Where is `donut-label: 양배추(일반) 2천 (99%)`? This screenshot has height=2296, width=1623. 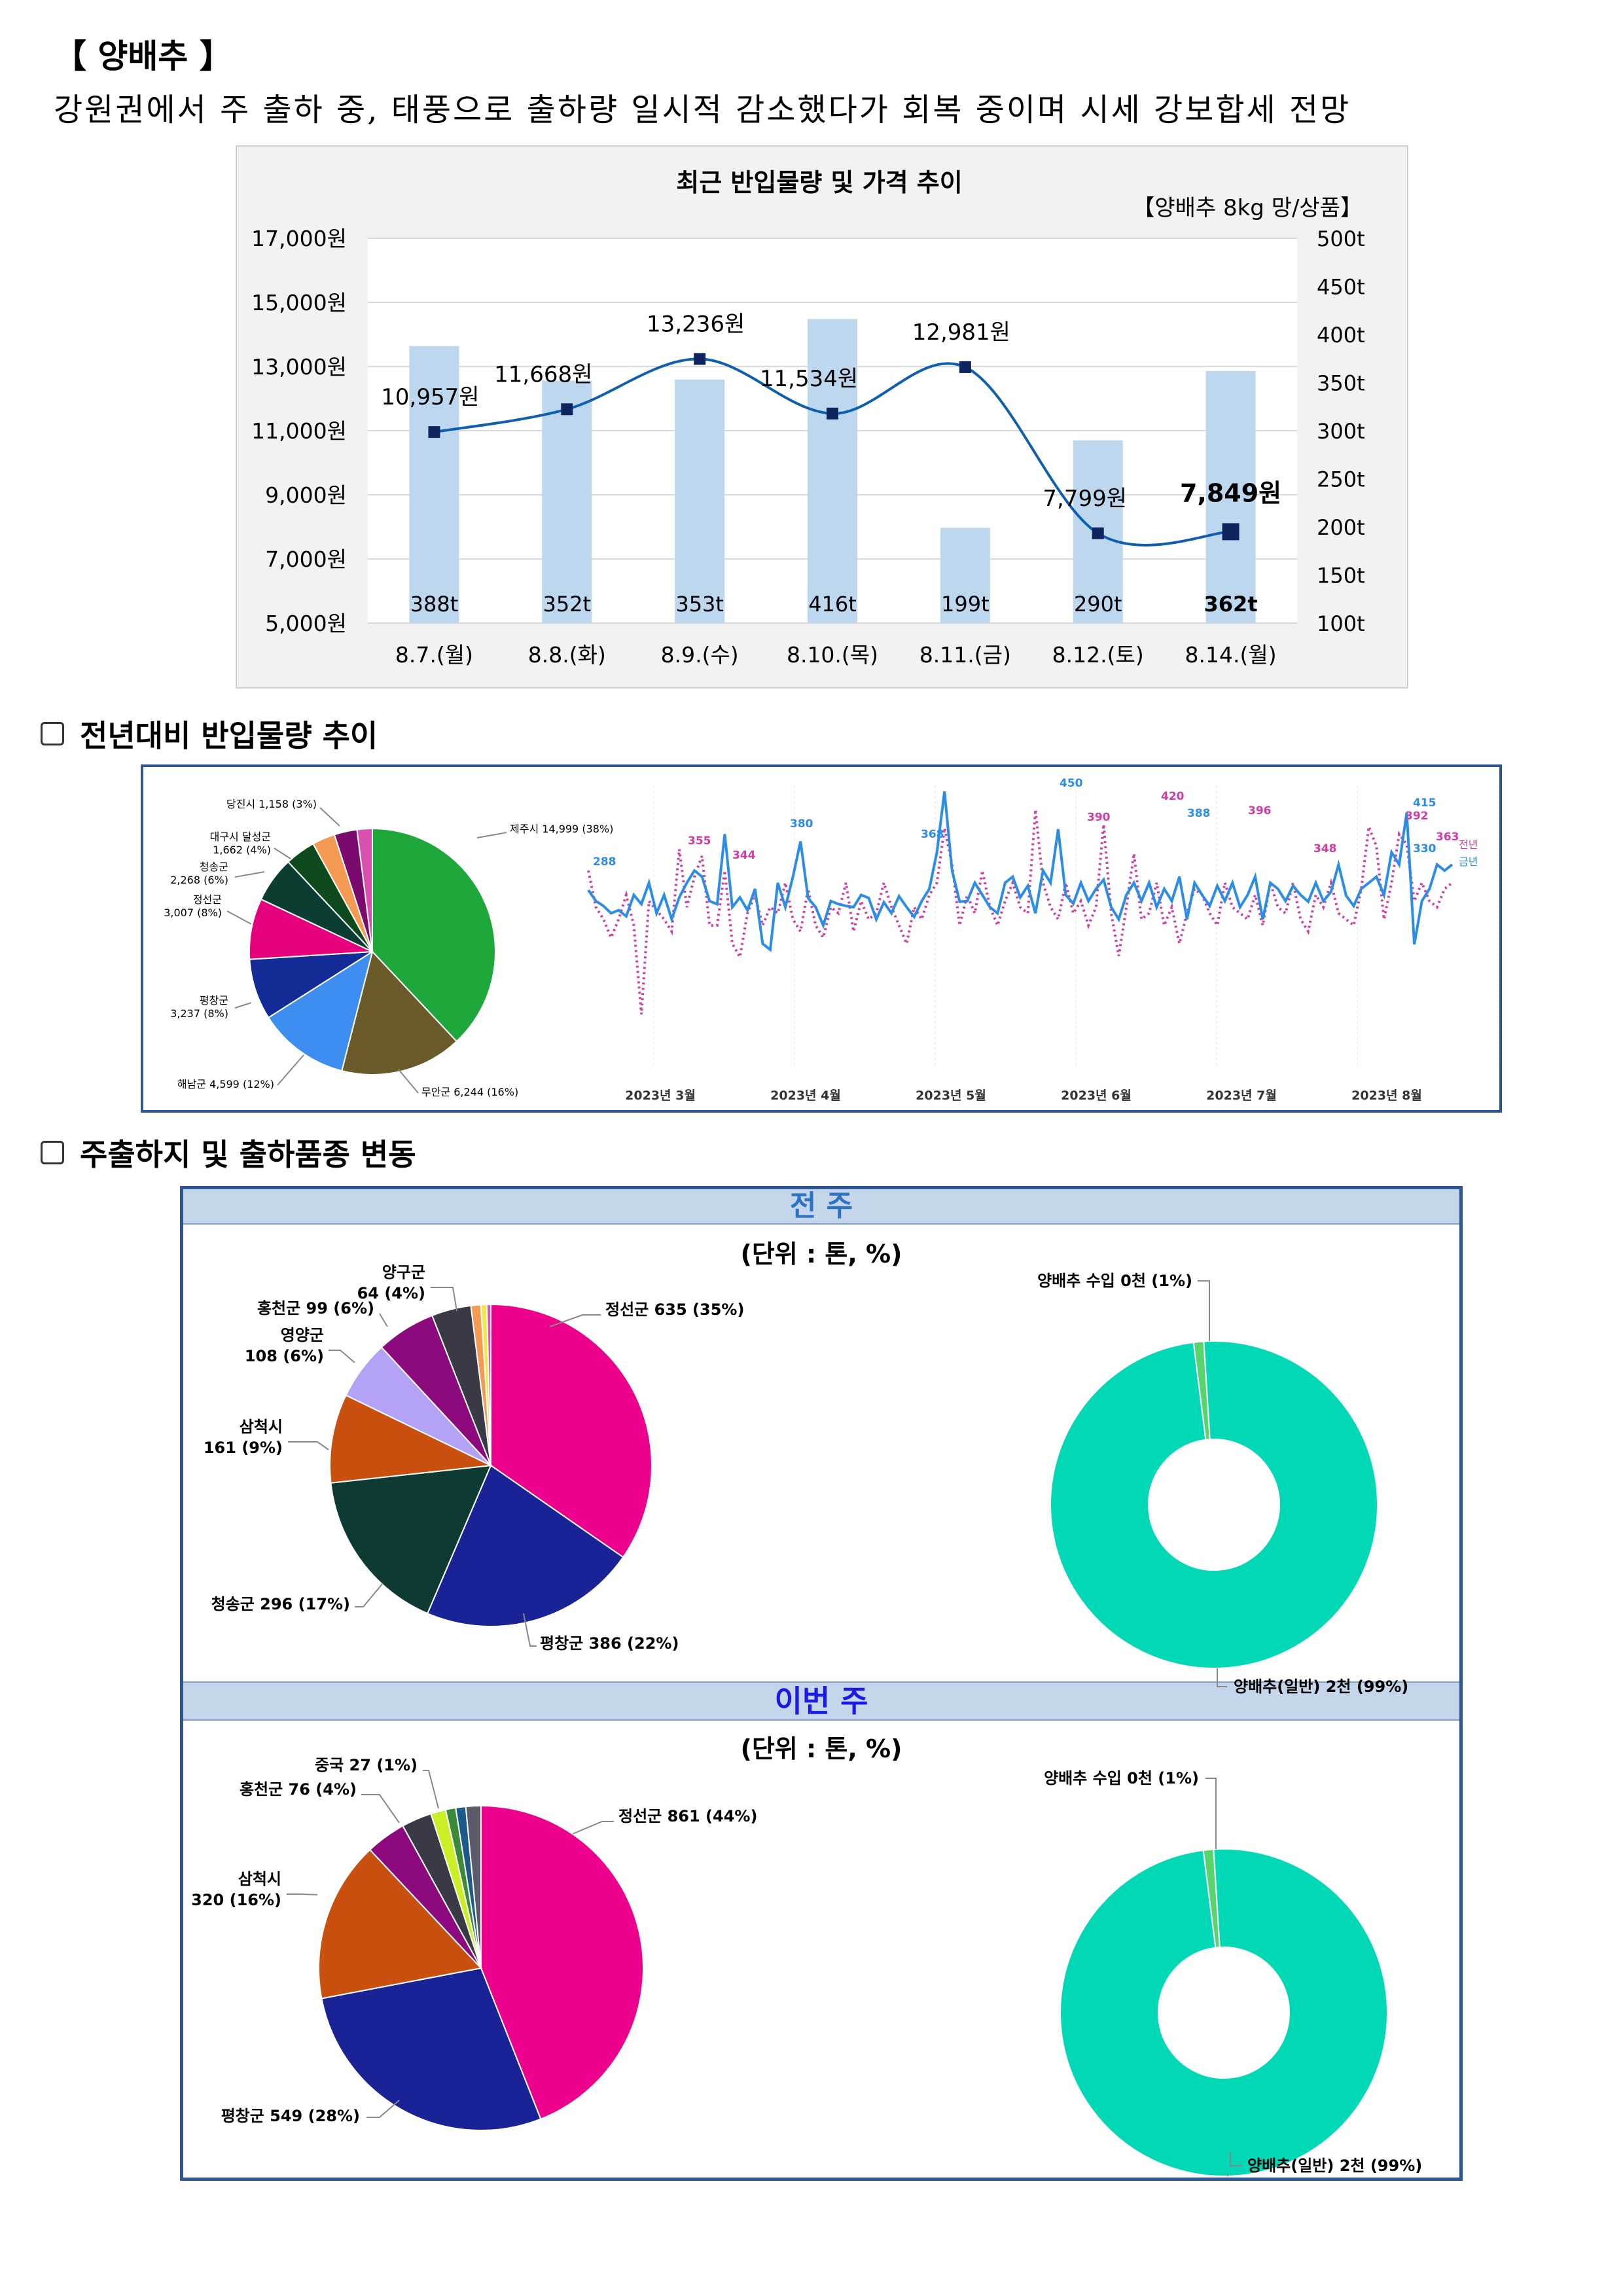
donut-label: 양배추(일반) 2천 (99%) is located at coordinates (1334, 2166).